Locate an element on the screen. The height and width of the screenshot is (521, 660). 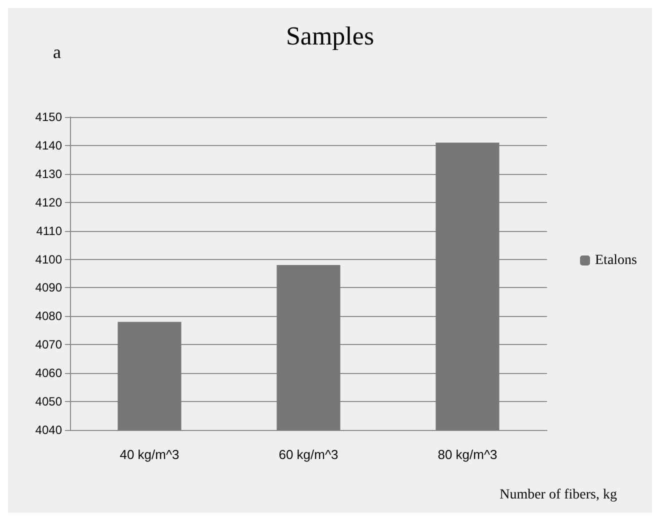
legend-label: Etalons is located at coordinates (616, 260).